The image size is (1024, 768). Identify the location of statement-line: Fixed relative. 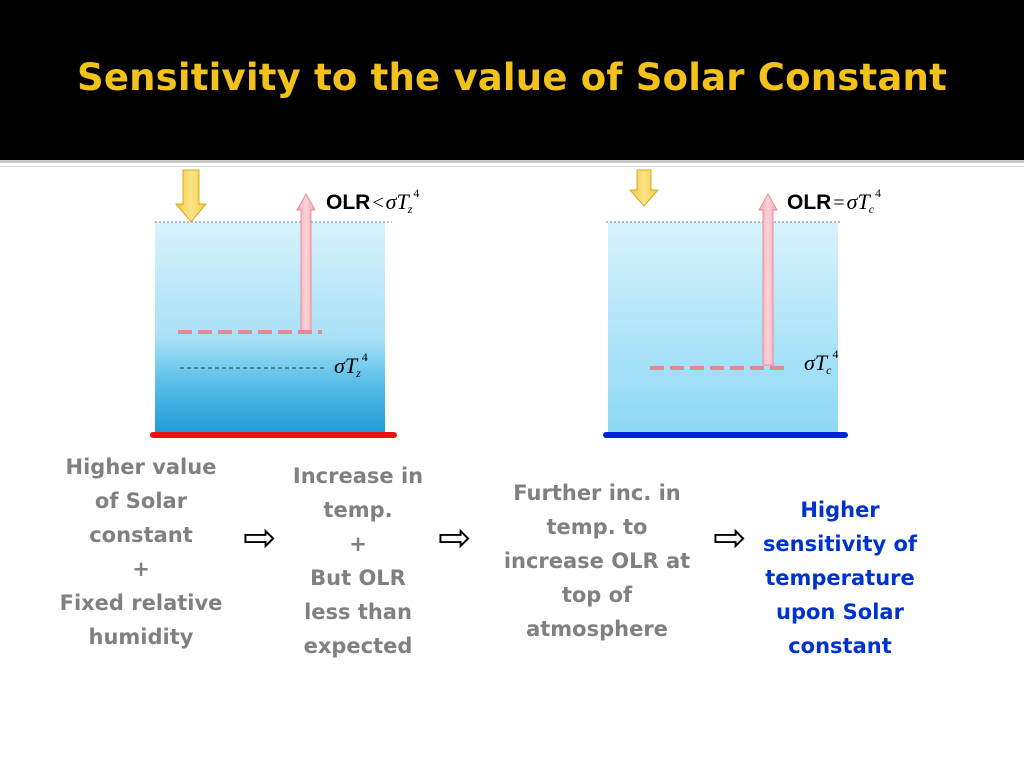
(141, 603).